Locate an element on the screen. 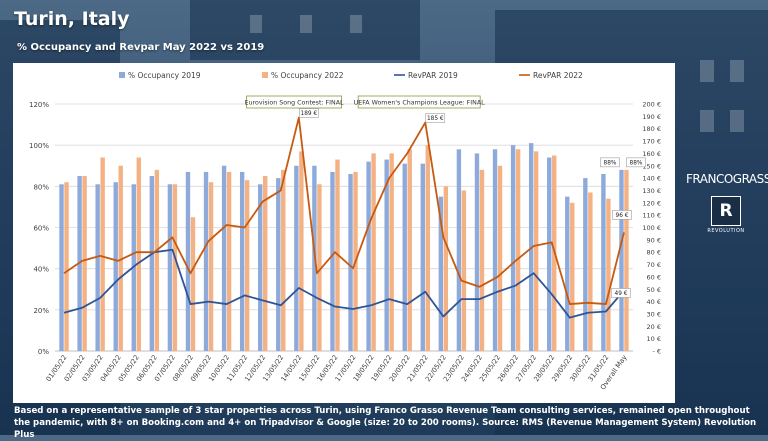  right-axis-tick-label: 30 € is located at coordinates (654, 314).